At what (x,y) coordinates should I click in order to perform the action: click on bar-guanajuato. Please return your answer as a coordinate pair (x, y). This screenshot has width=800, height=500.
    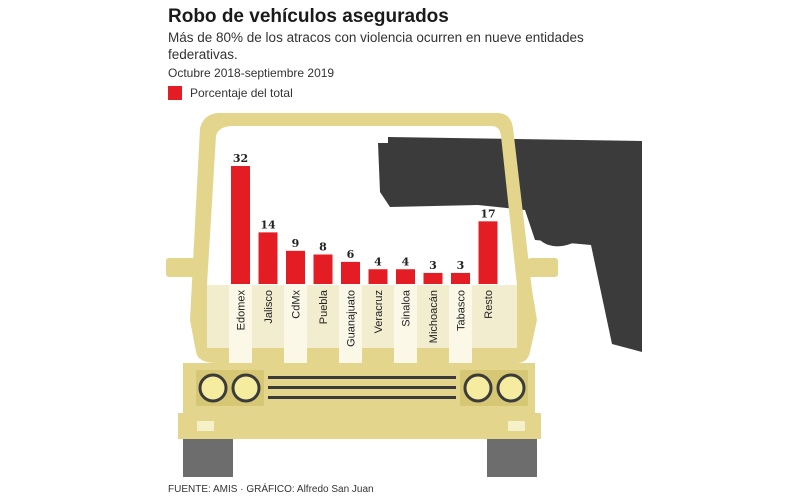
    Looking at the image, I should click on (350, 272).